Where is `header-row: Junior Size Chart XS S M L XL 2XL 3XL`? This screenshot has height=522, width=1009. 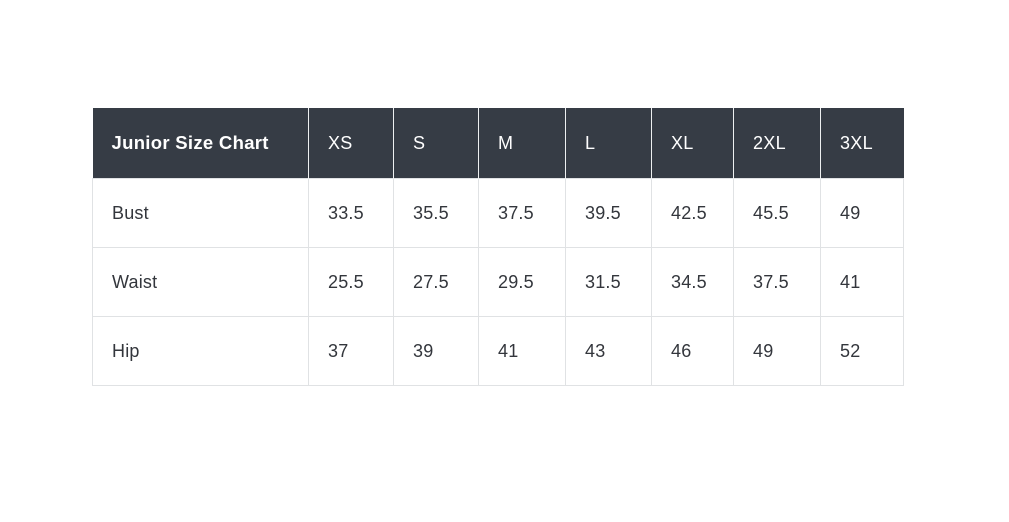
header-row: Junior Size Chart XS S M L XL 2XL 3XL is located at coordinates (498, 143).